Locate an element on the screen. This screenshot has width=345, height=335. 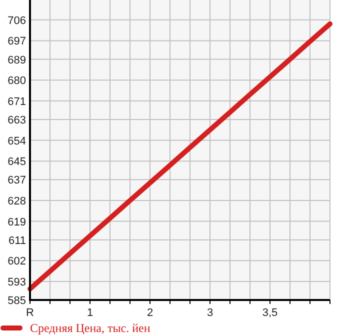
y-tick-label: 671 is located at coordinates (17, 102).